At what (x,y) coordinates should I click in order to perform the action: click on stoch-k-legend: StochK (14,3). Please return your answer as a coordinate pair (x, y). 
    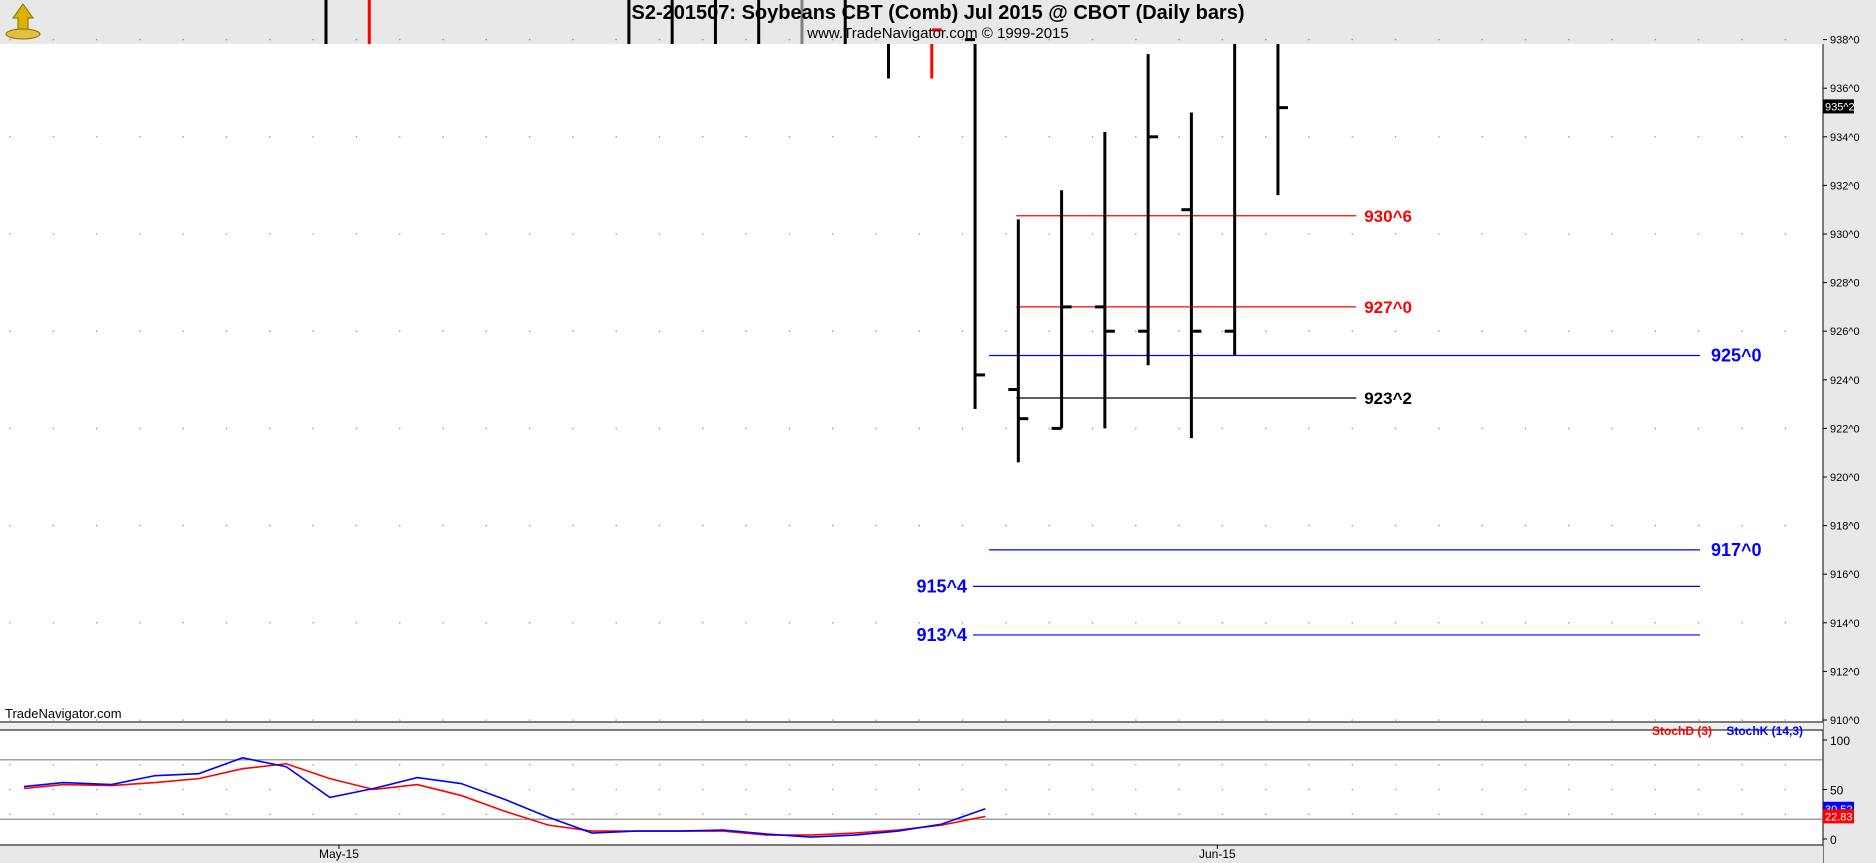
    Looking at the image, I should click on (1764, 731).